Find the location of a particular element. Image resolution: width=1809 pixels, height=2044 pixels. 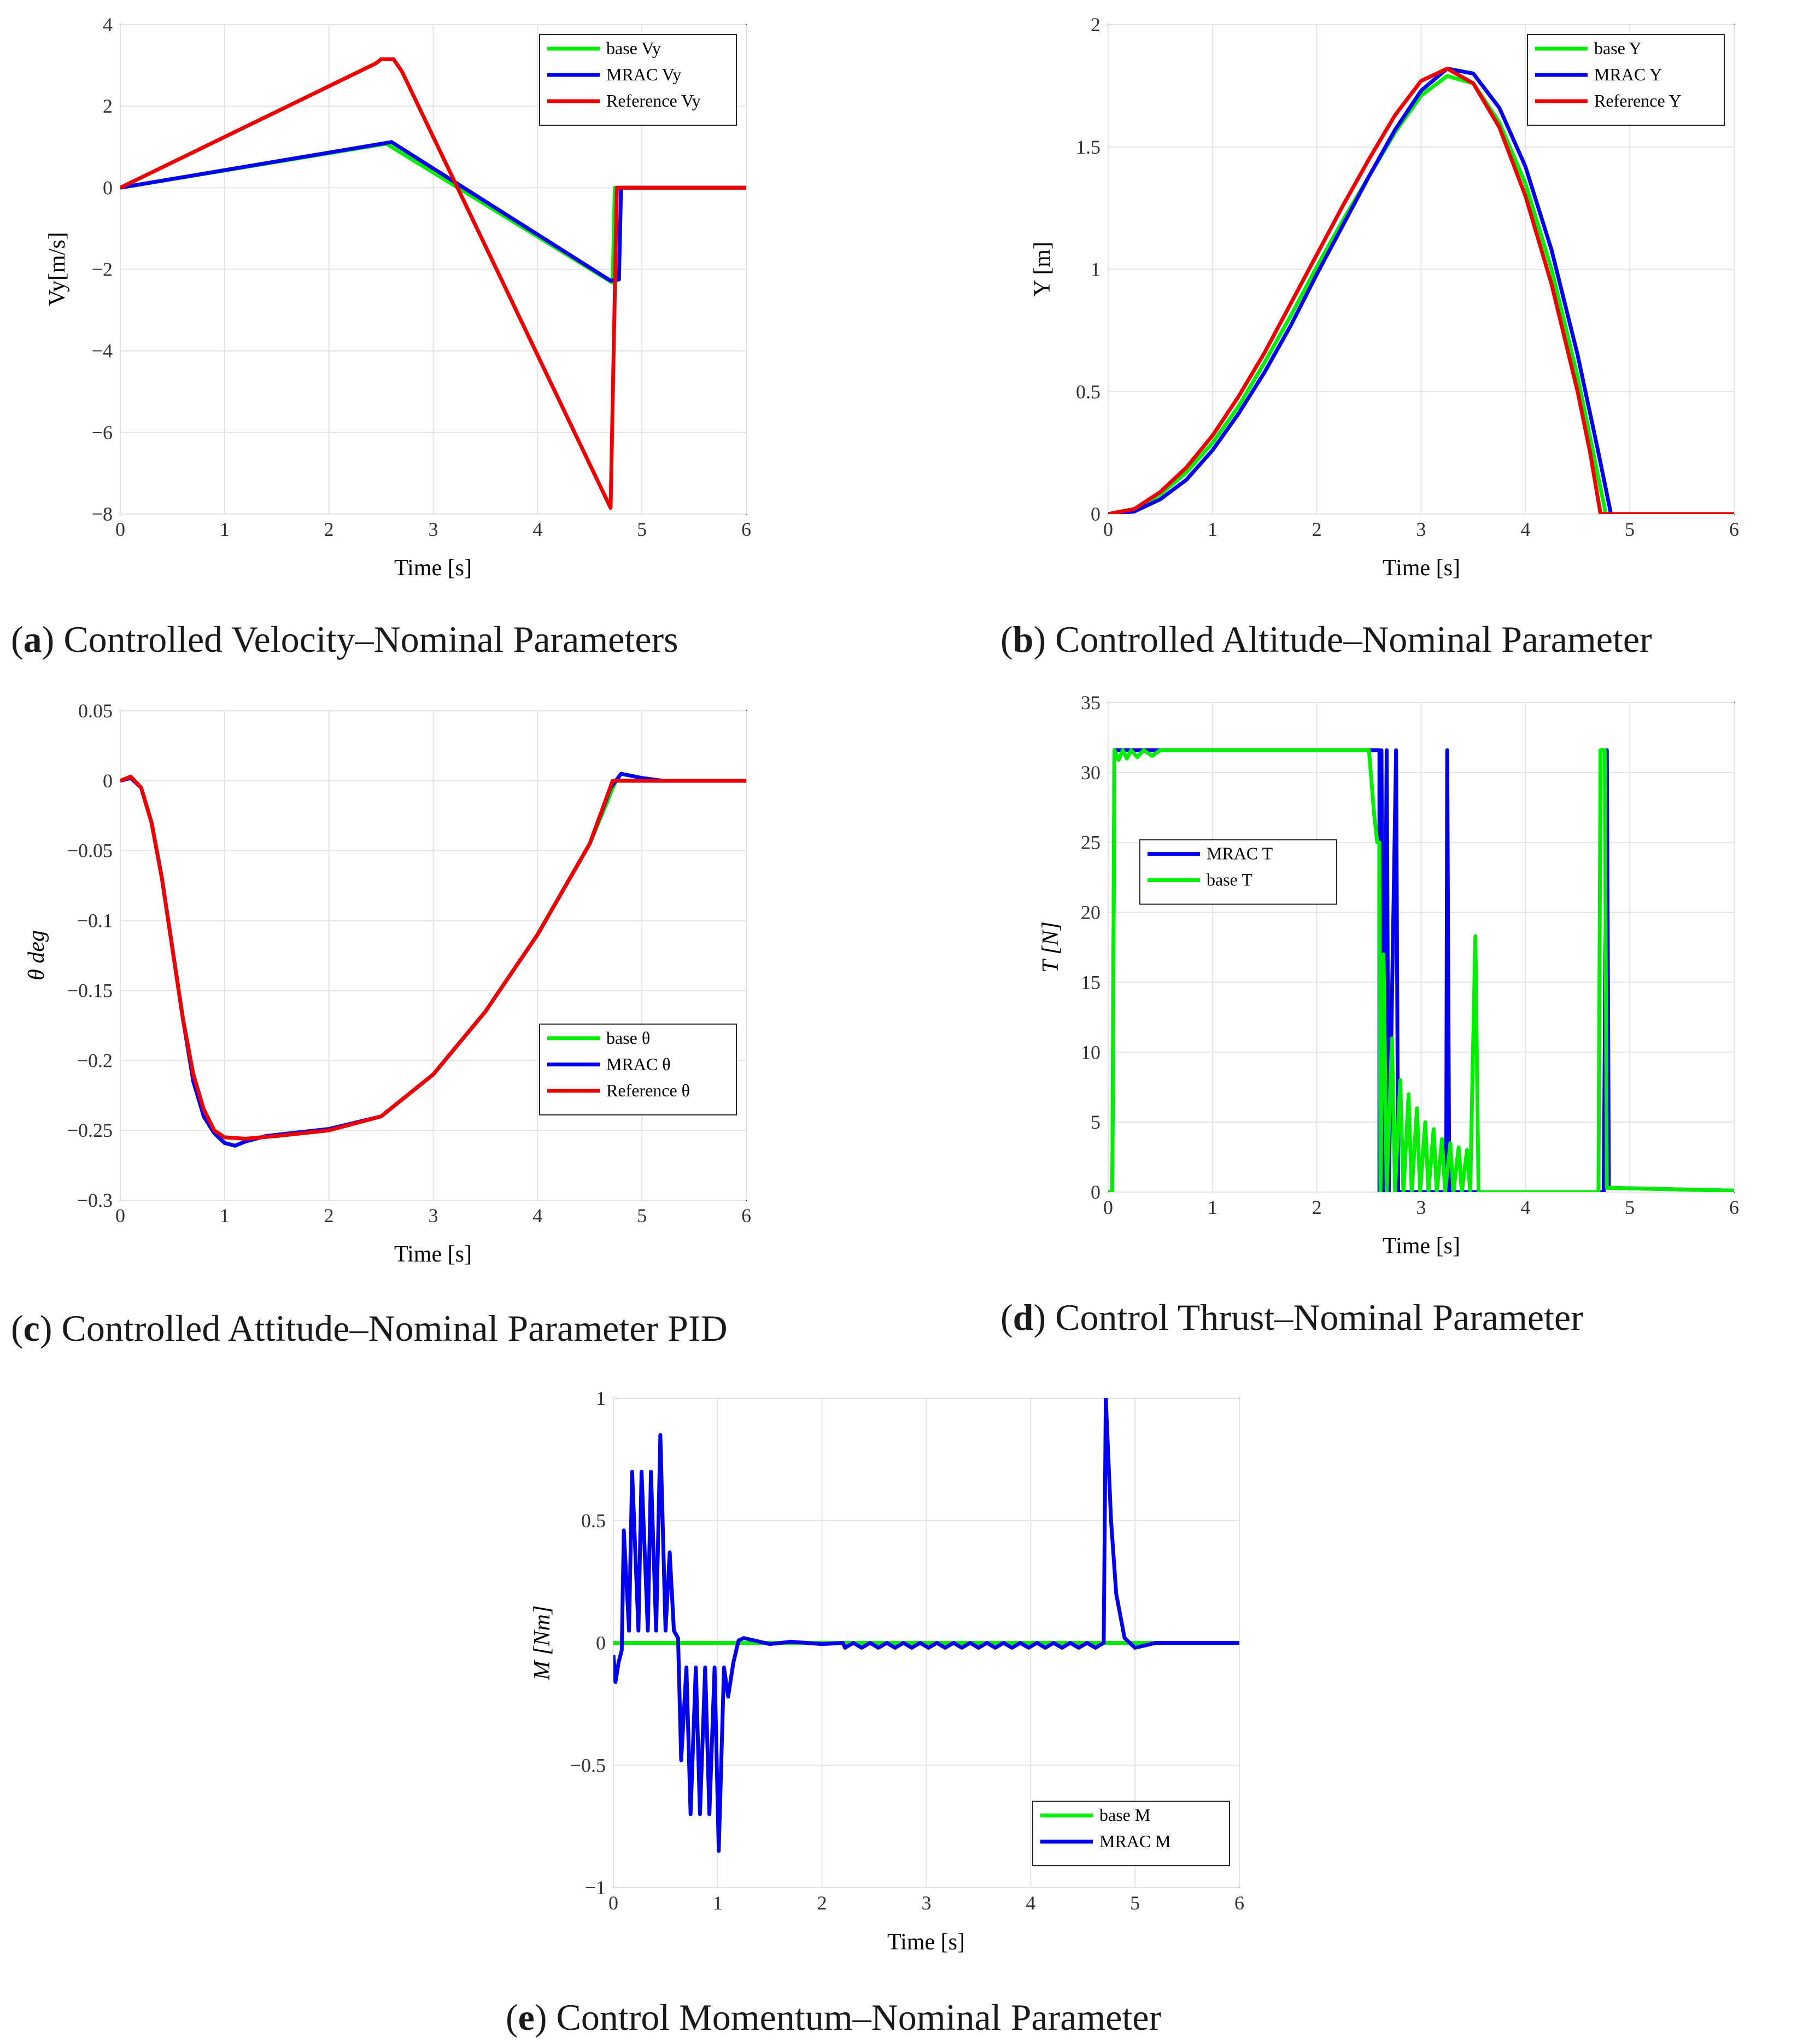

panel-d-xtick-label: 1 is located at coordinates (1212, 1207).